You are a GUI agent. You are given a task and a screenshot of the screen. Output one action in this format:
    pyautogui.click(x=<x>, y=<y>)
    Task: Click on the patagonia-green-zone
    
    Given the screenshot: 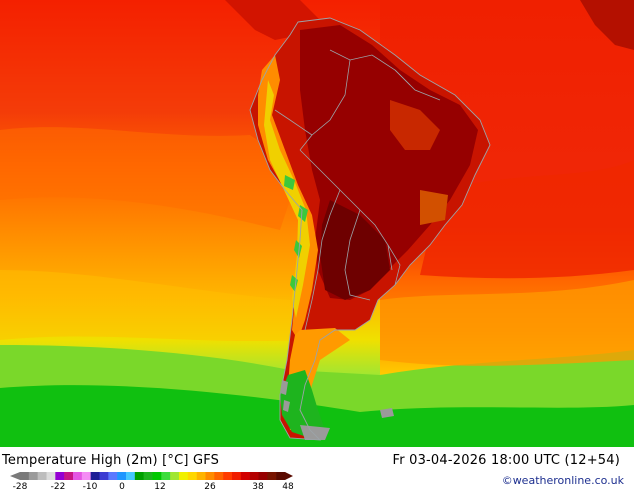 What is the action you would take?
    pyautogui.click(x=302, y=404)
    